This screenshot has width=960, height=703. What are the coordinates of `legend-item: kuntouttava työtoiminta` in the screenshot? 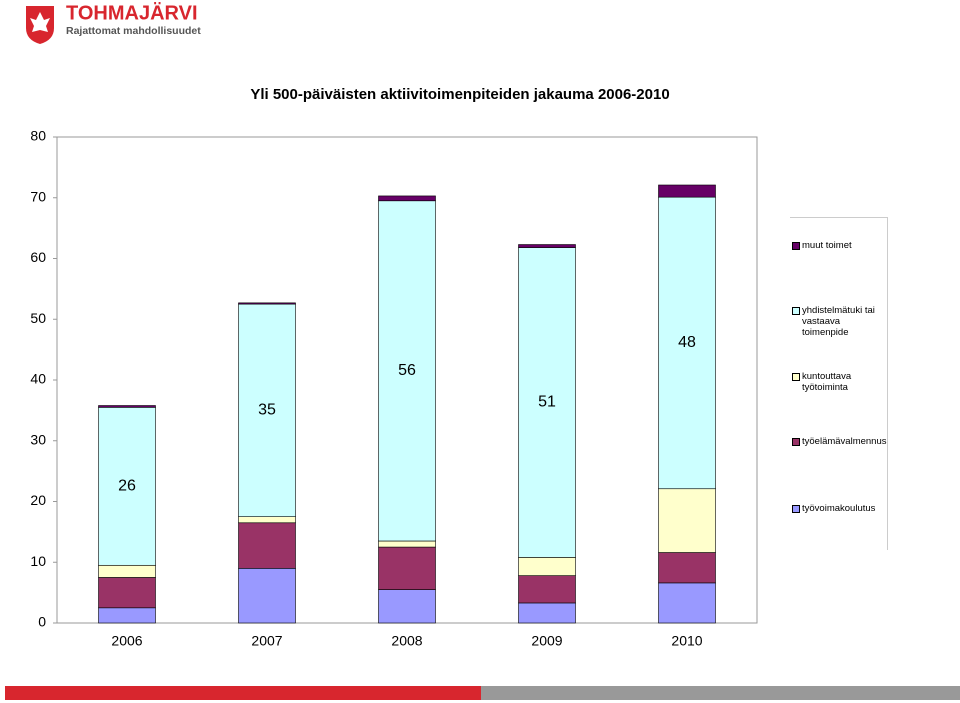 It's located at (840, 382).